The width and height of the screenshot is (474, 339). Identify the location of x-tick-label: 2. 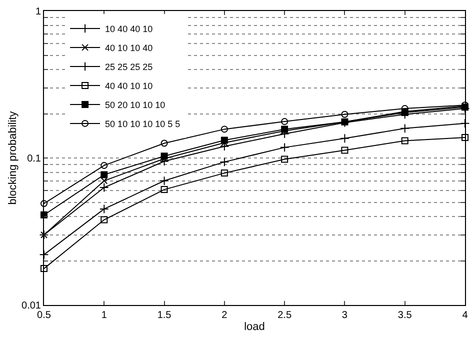
(225, 315).